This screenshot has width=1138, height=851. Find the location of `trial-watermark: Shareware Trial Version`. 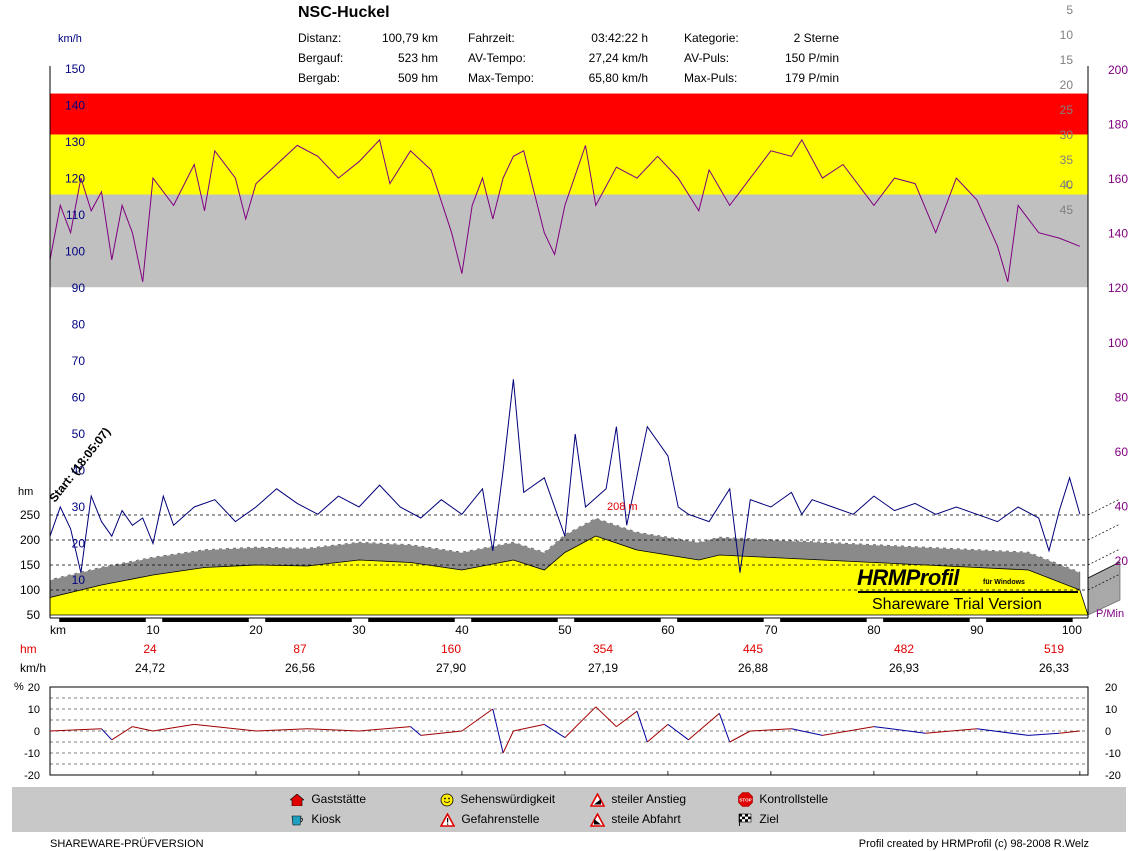

trial-watermark: Shareware Trial Version is located at coordinates (957, 604).